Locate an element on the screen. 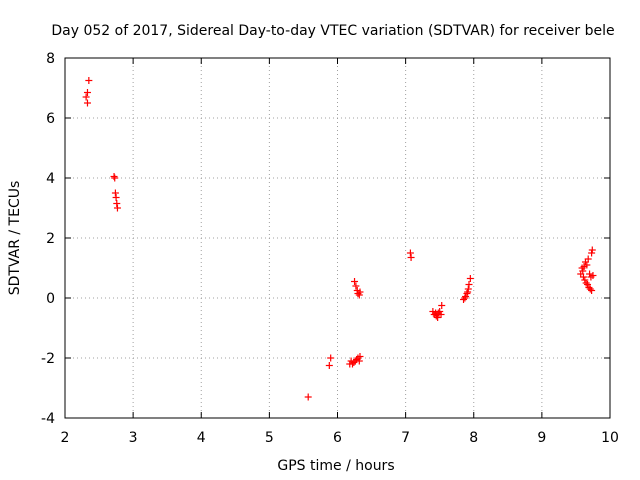 This screenshot has width=640, height=480. y-tick-label: 8 is located at coordinates (50, 59).